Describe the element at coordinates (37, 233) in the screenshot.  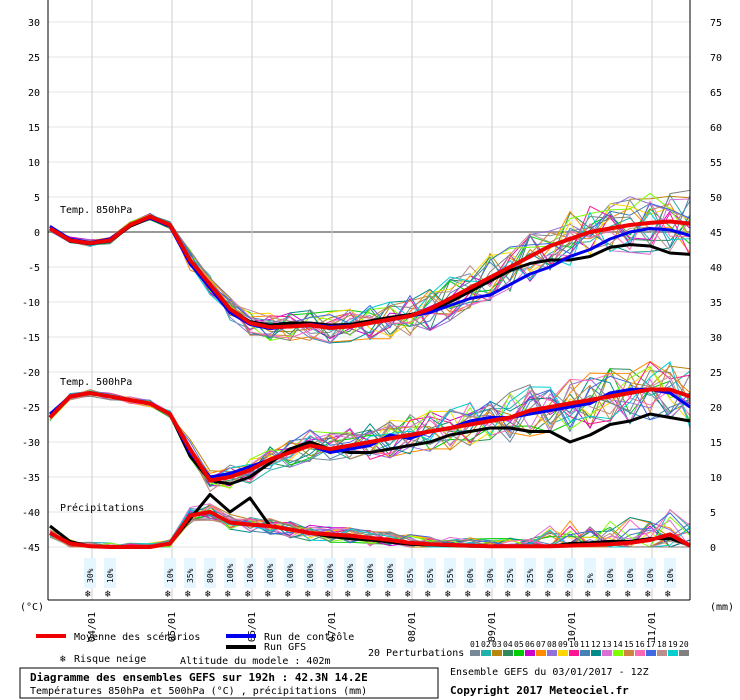
I see `y-tick-left: 0` at that location.